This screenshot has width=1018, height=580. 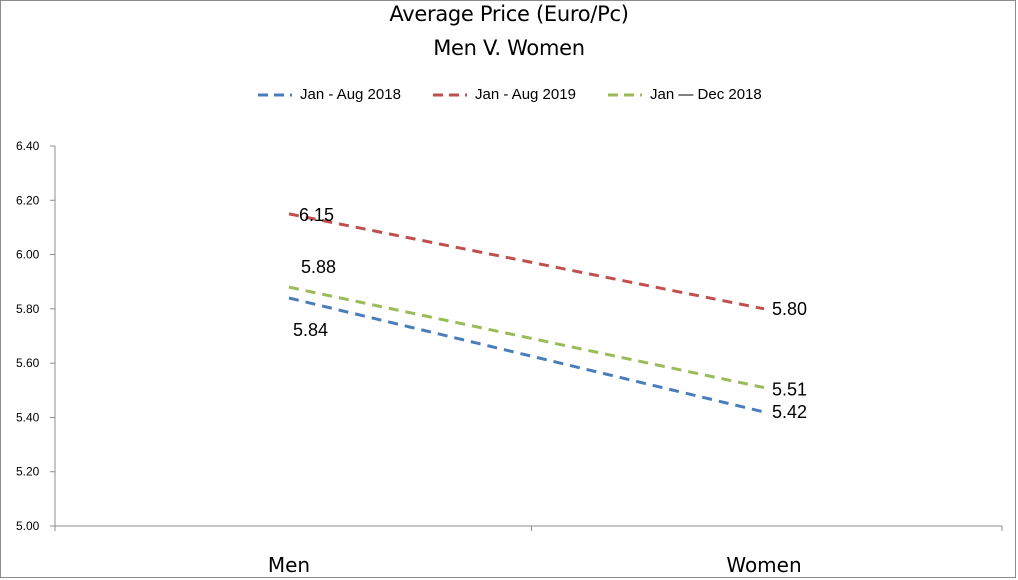 I want to click on legend-label-jan-aug-2019: Jan - Aug 2019, so click(x=525, y=94).